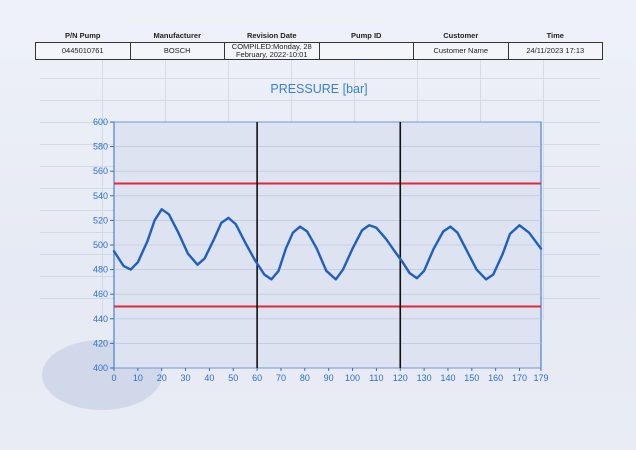 This screenshot has width=636, height=450. I want to click on x-tick-label: 150, so click(471, 378).